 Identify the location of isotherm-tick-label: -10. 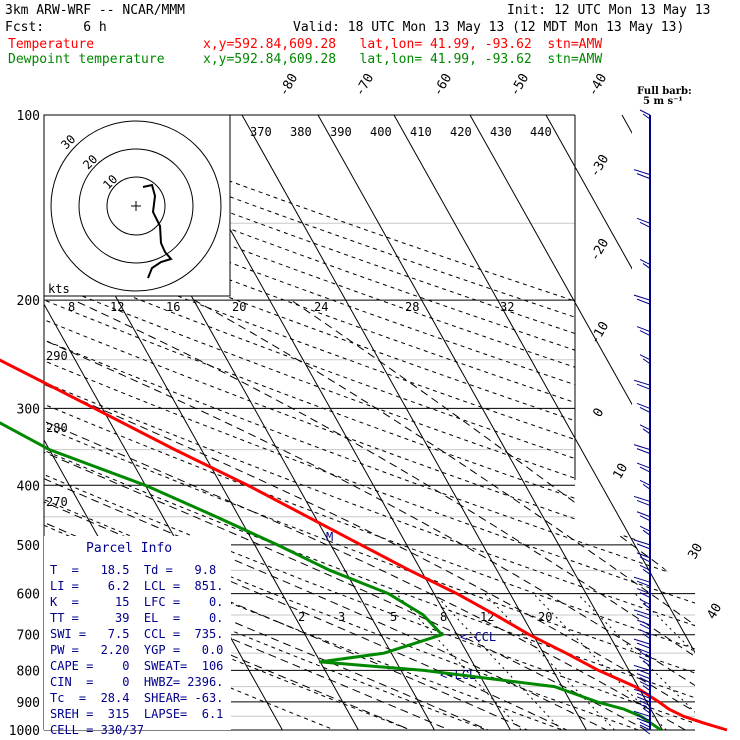
(599, 333).